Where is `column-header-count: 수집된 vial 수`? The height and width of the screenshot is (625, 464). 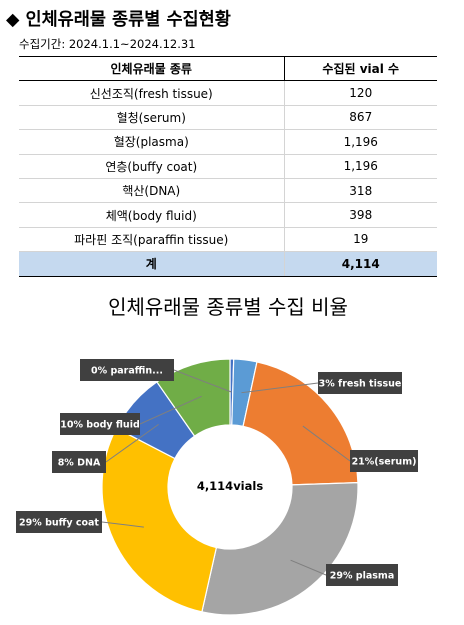 column-header-count: 수집된 vial 수 is located at coordinates (360, 68).